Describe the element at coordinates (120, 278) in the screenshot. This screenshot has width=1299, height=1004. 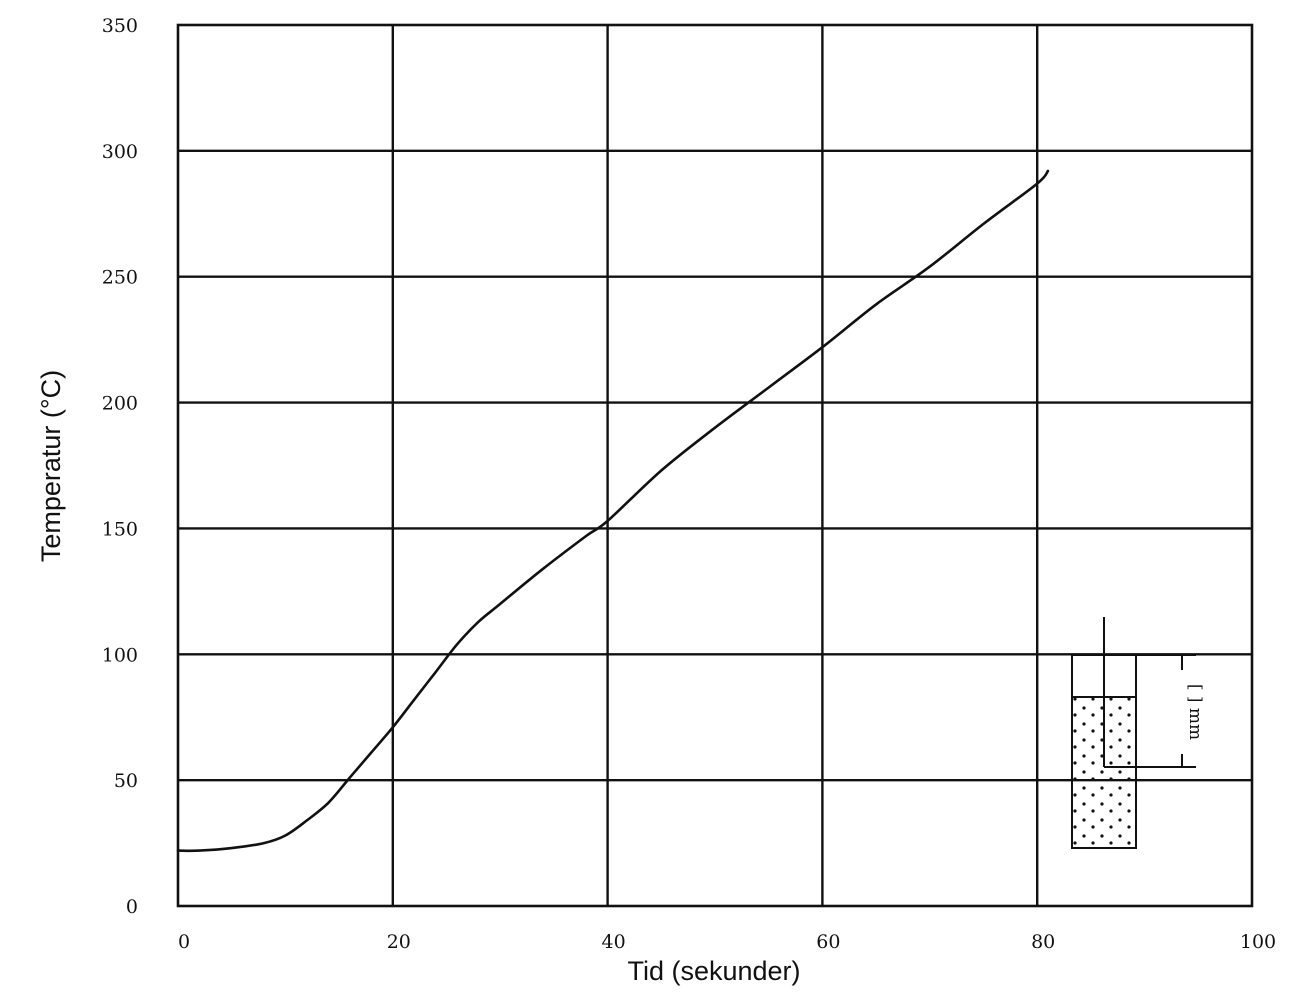
I see `y-tick-label: 250` at that location.